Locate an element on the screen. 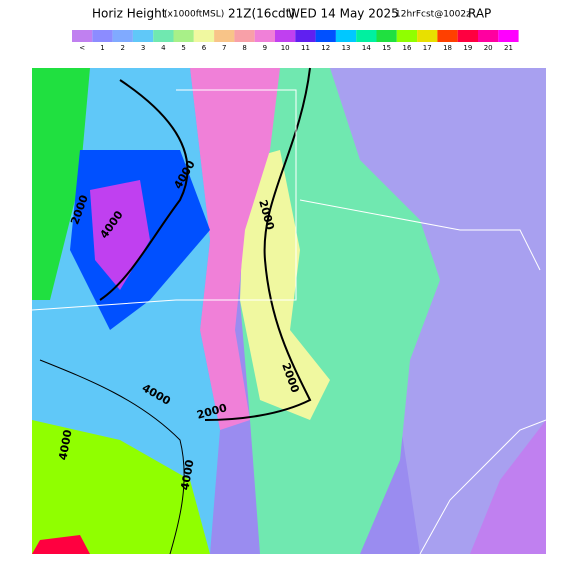 The image size is (579, 579). legend-label: 13 is located at coordinates (346, 48).